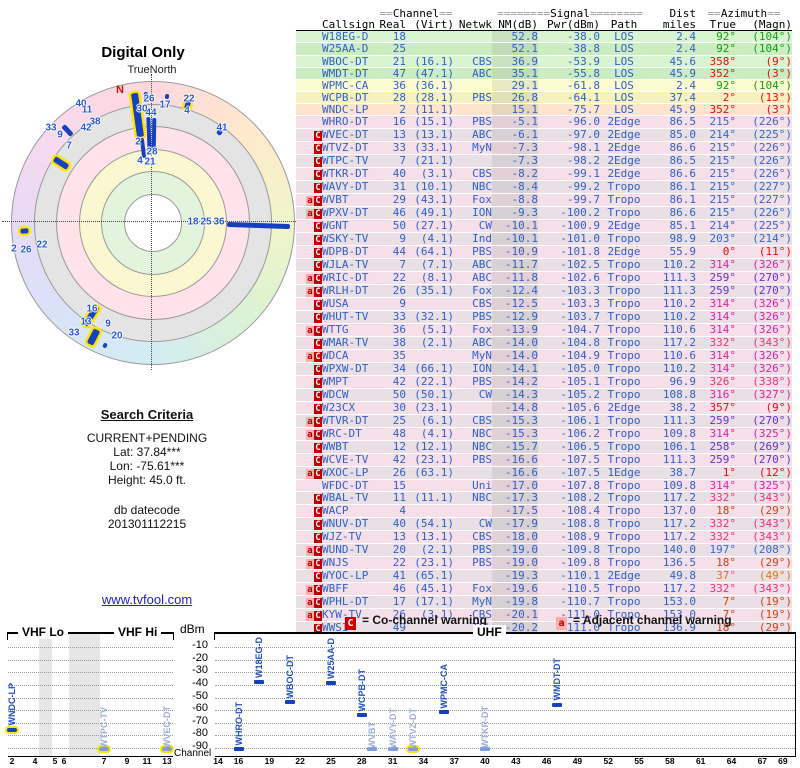 The height and width of the screenshot is (768, 800). I want to click on virtual-channel-cell, so click(430, 304).